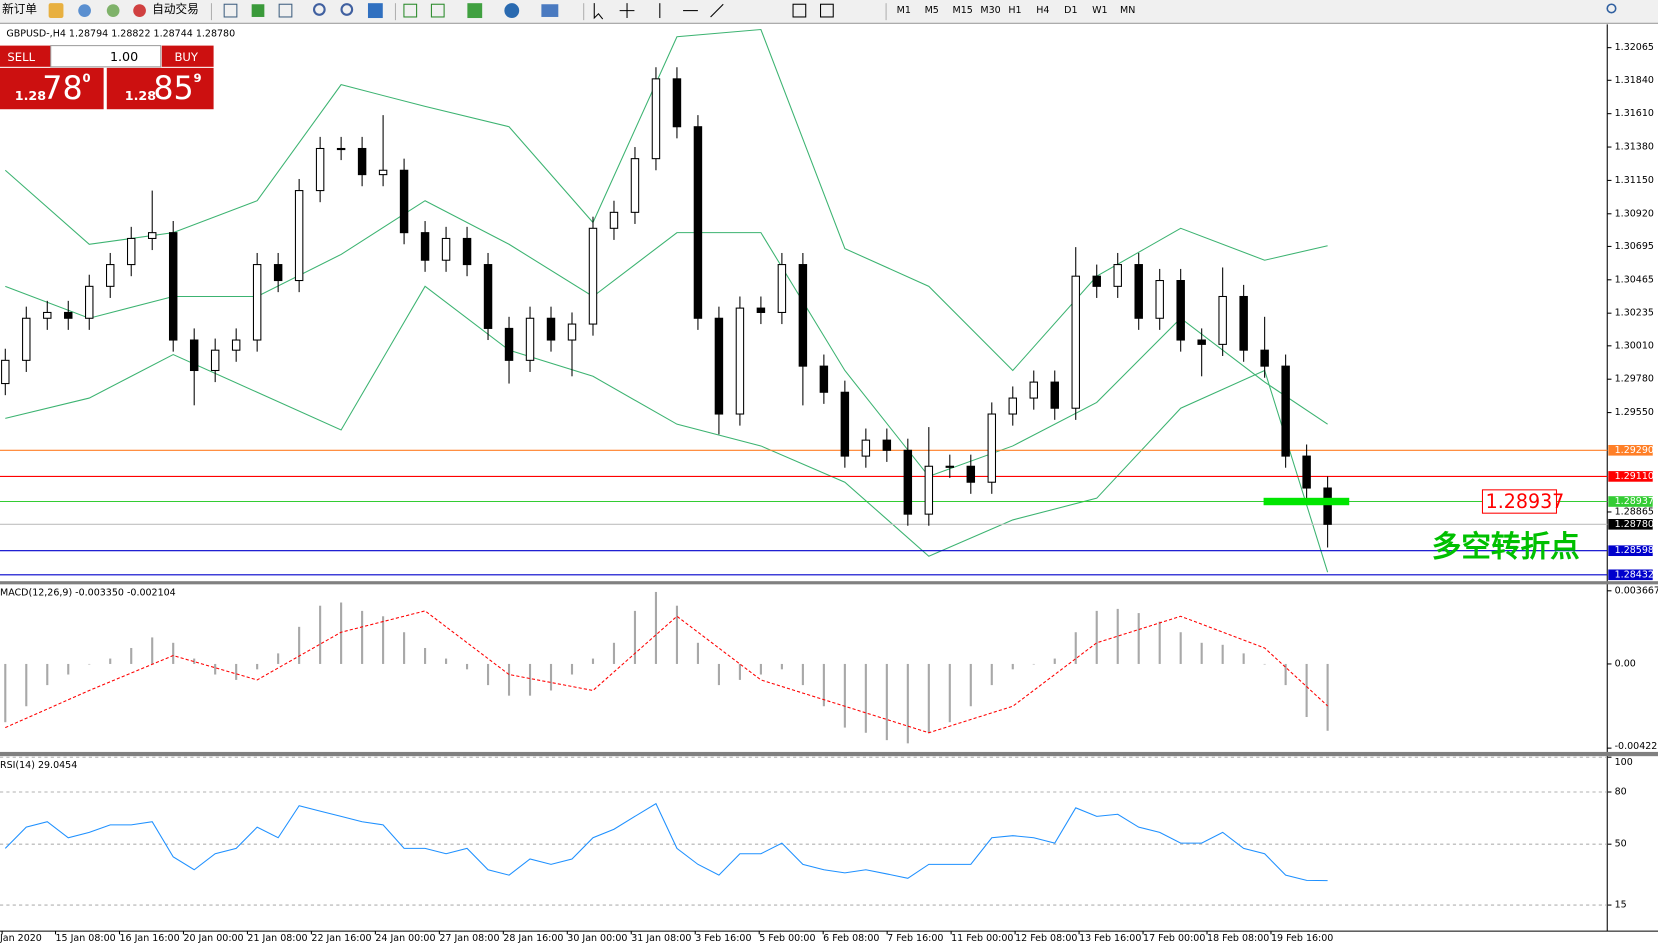  I want to click on buy-button, so click(187, 56).